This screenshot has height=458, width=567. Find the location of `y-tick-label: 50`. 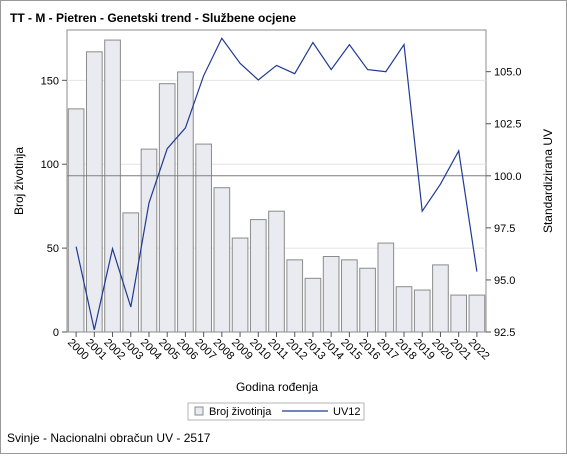

y-tick-label: 50 is located at coordinates (53, 249).